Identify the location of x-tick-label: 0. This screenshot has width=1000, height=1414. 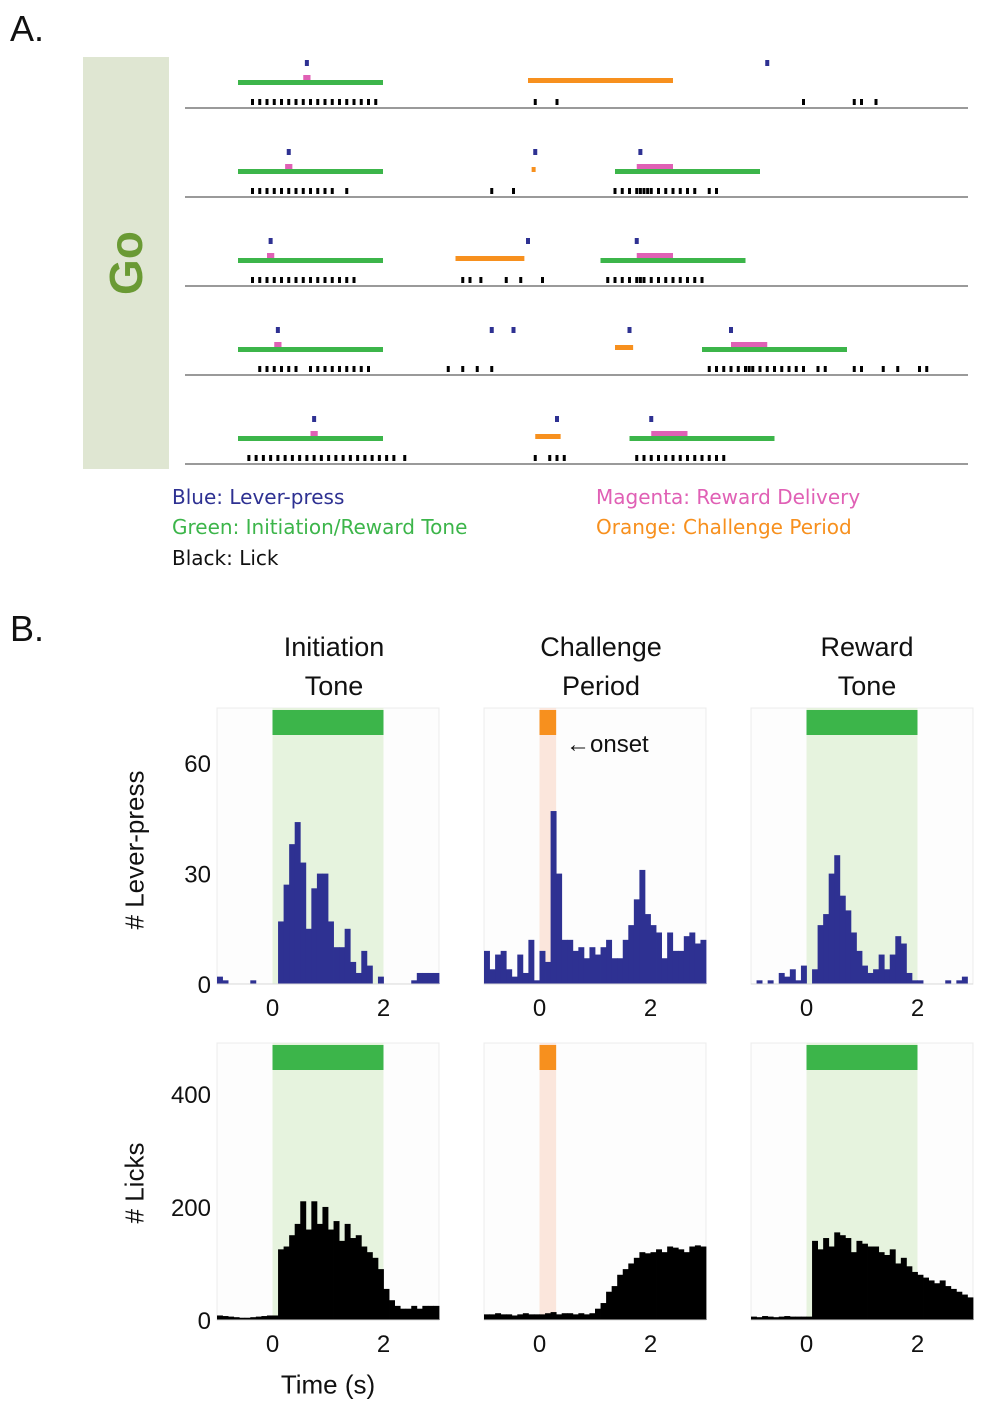
(539, 1008).